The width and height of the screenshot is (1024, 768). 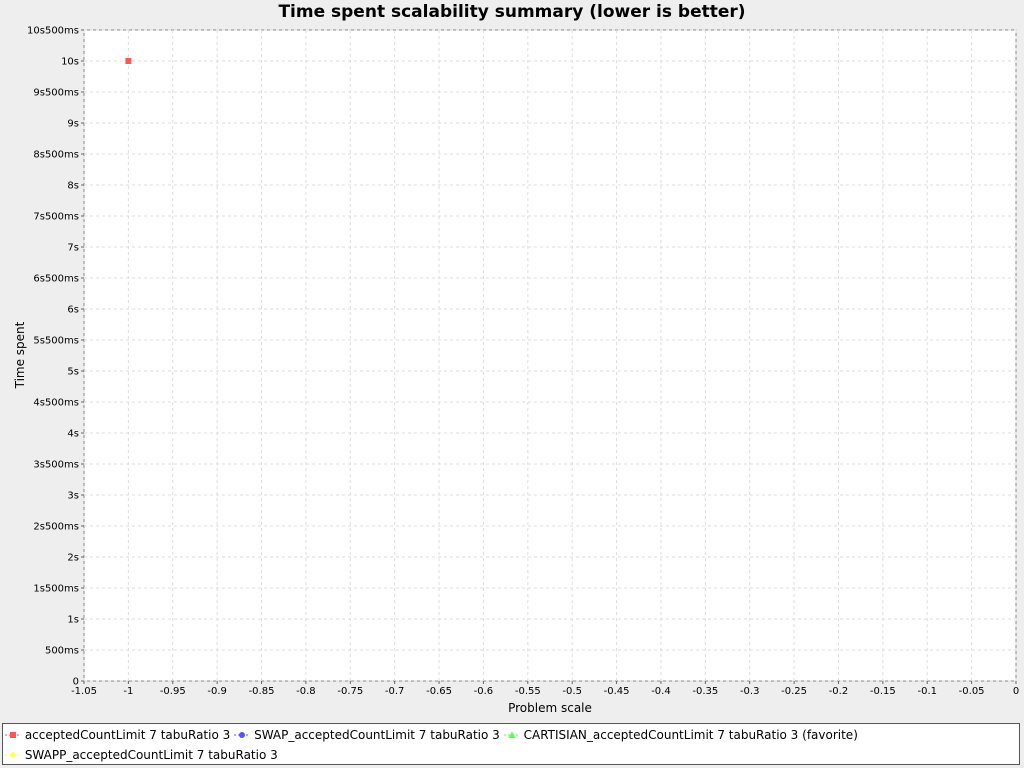 I want to click on y-tick-label: 7s500ms, so click(x=56, y=217).